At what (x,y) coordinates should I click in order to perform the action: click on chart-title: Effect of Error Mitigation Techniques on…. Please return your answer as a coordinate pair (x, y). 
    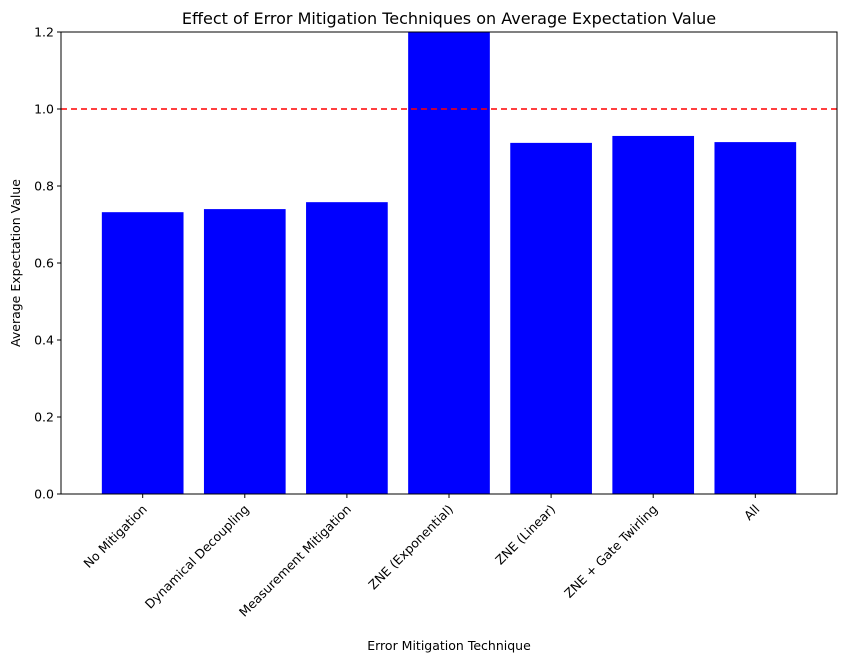
    Looking at the image, I should click on (449, 18).